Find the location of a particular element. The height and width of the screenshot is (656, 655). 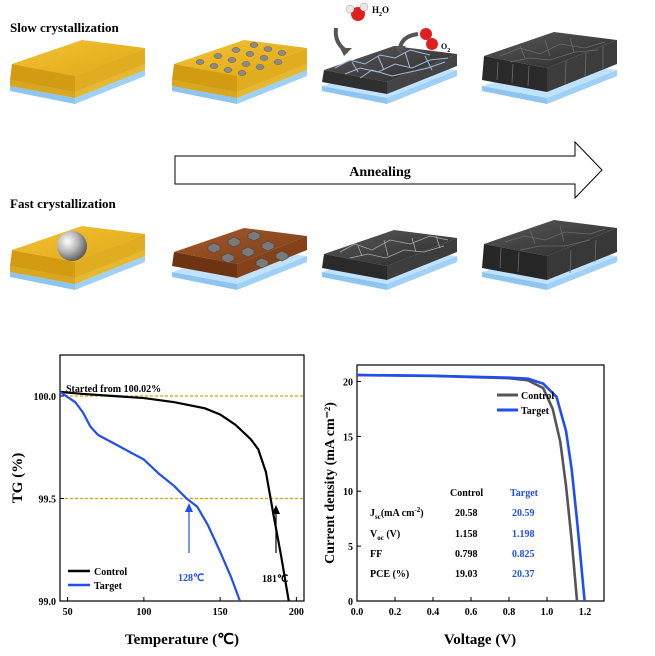

tg-xtick-label: 150 is located at coordinates (220, 612).